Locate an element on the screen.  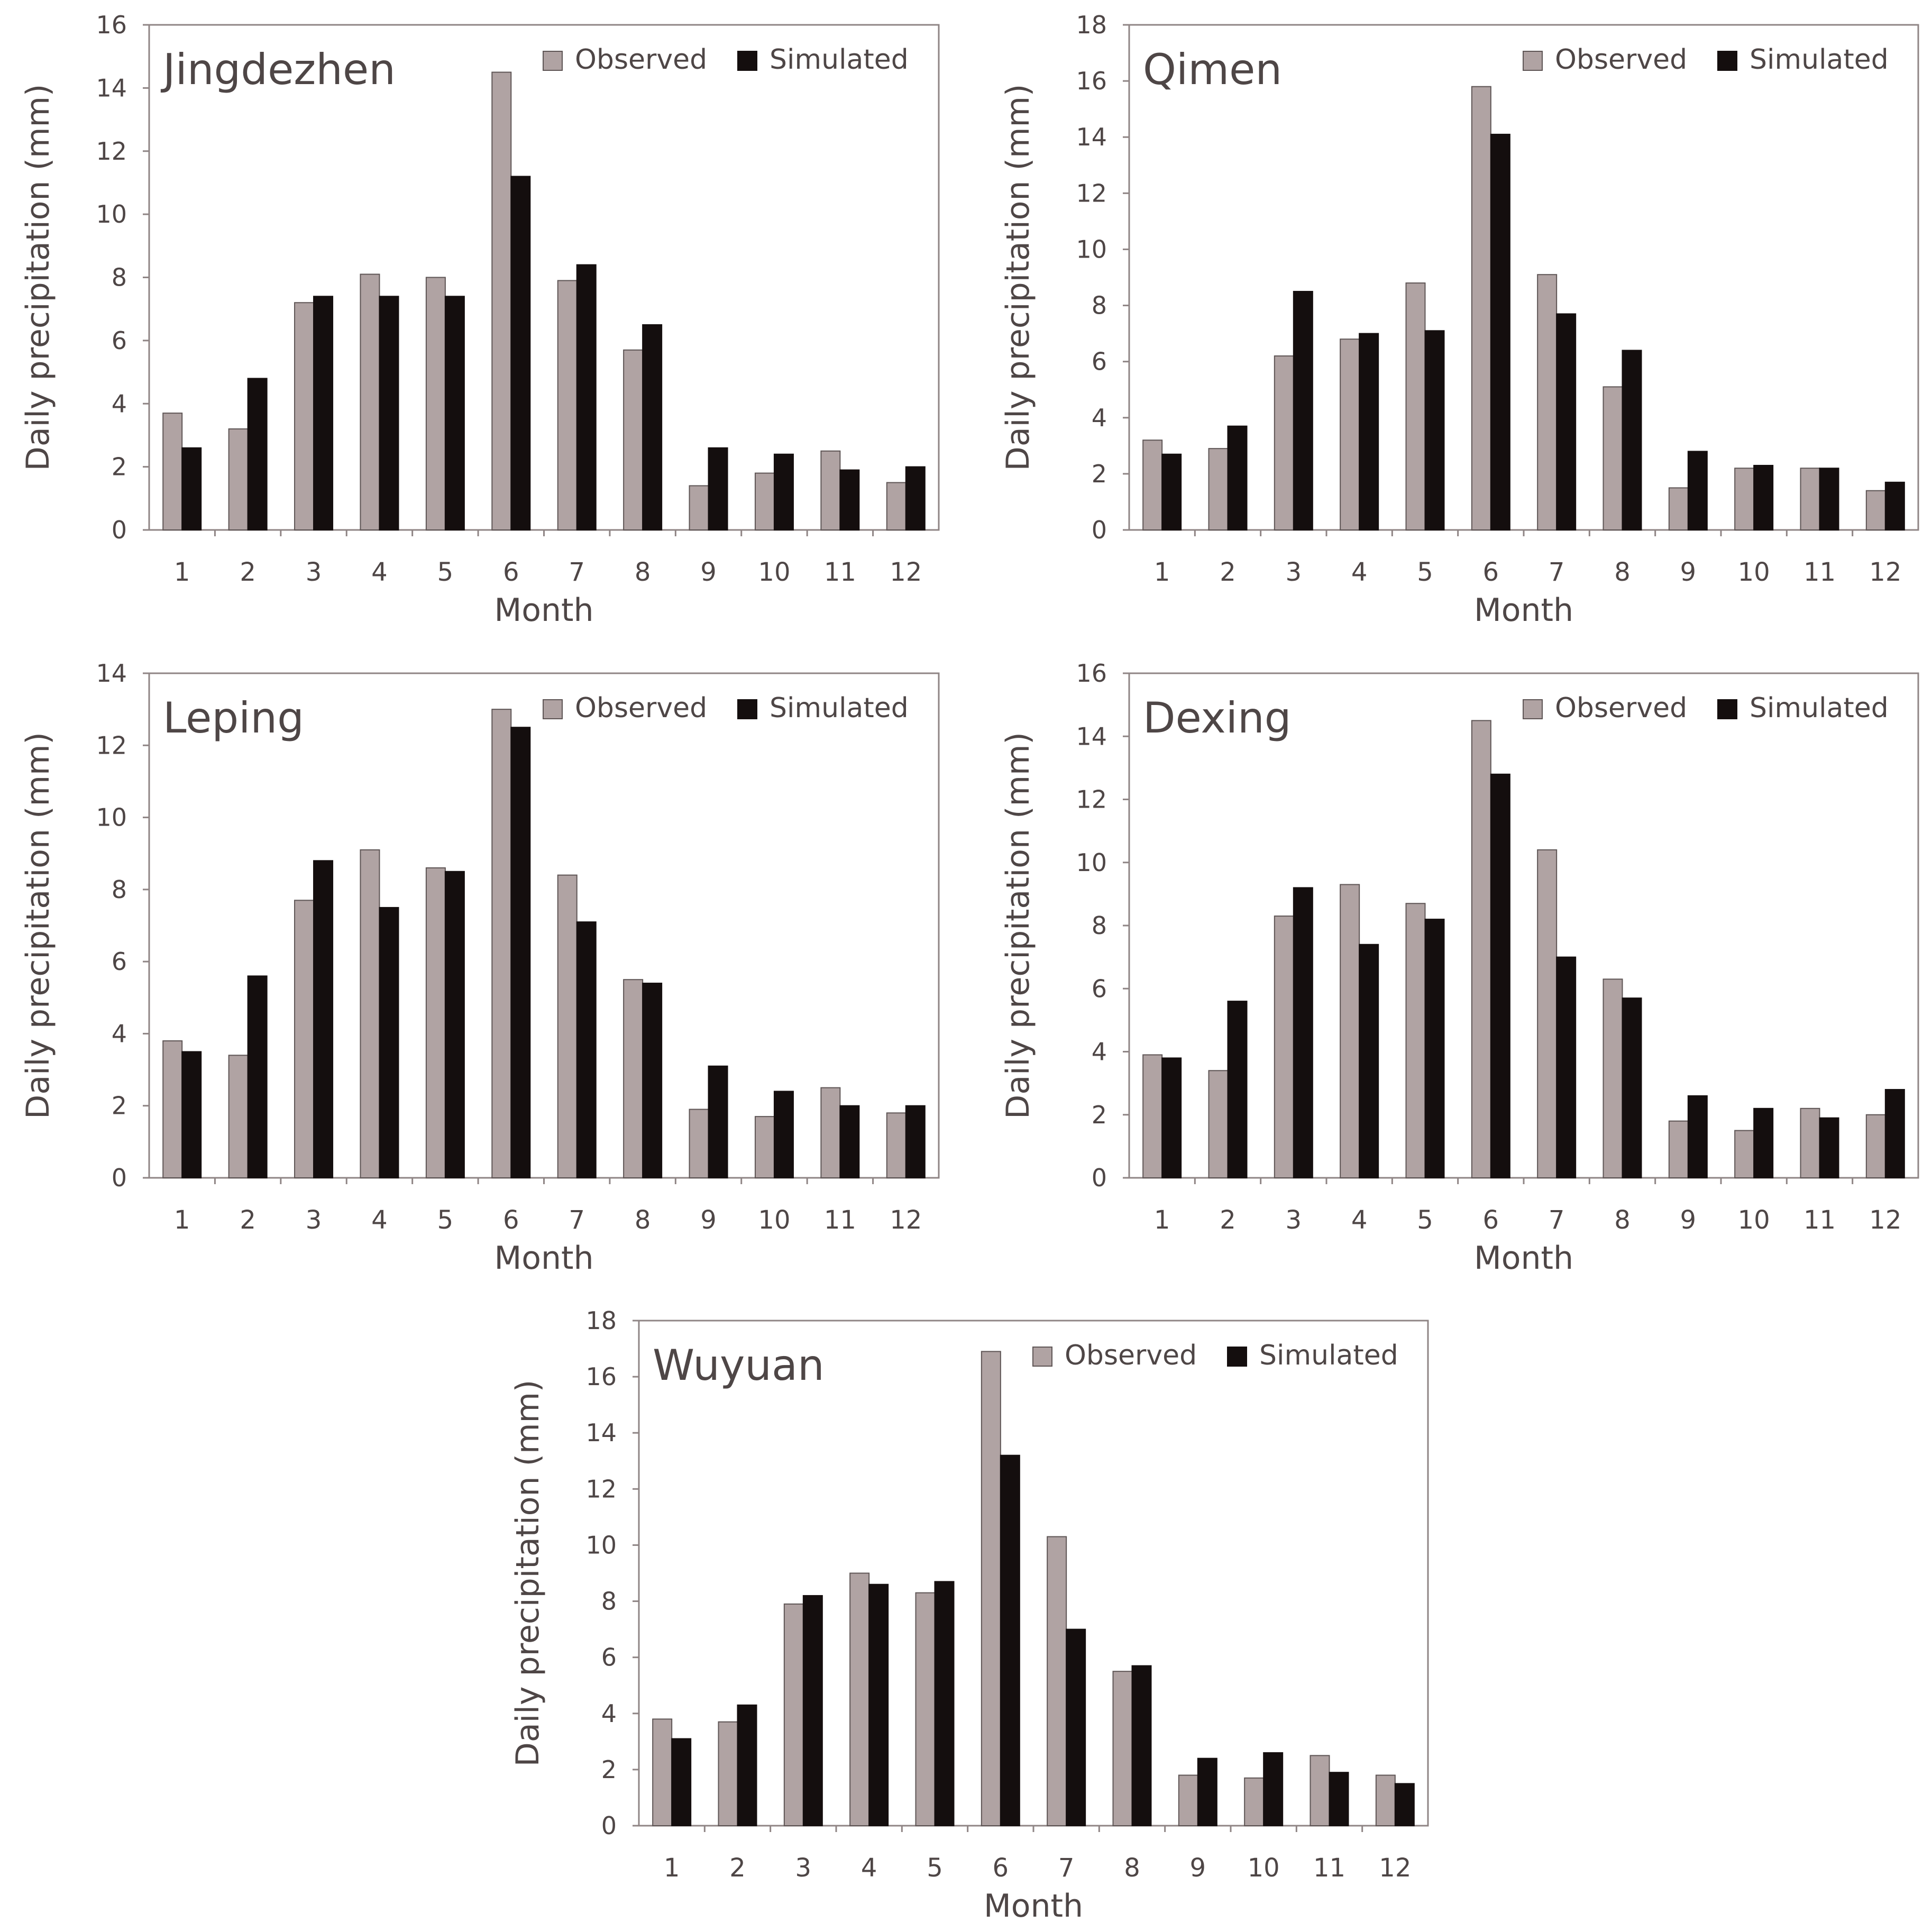
chart-title: Jingdezhen is located at coordinates (278, 69).